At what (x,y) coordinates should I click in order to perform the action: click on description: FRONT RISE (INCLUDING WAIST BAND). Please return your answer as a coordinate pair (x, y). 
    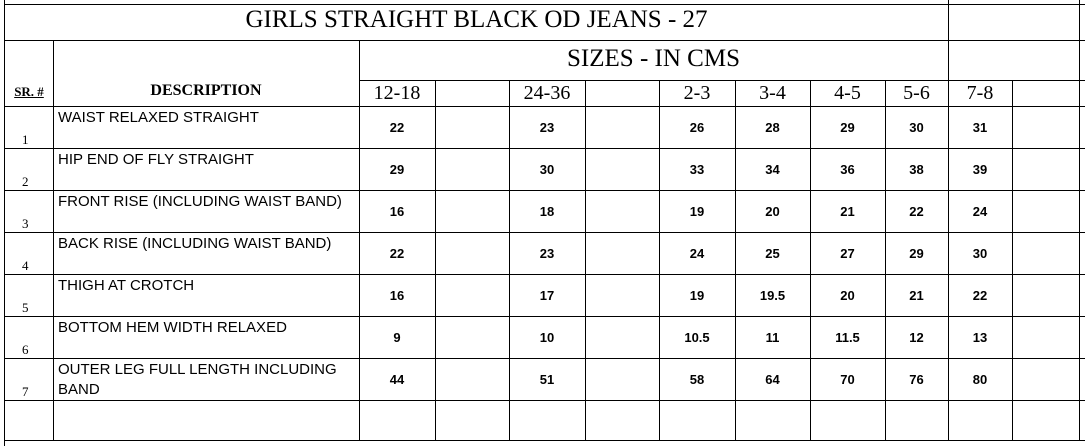
    Looking at the image, I should click on (200, 201).